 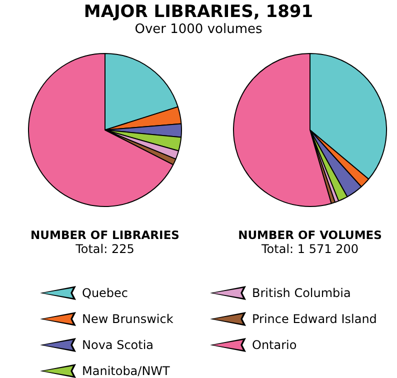 What do you see at coordinates (126, 371) in the screenshot?
I see `legend-label: Manitoba/NWT` at bounding box center [126, 371].